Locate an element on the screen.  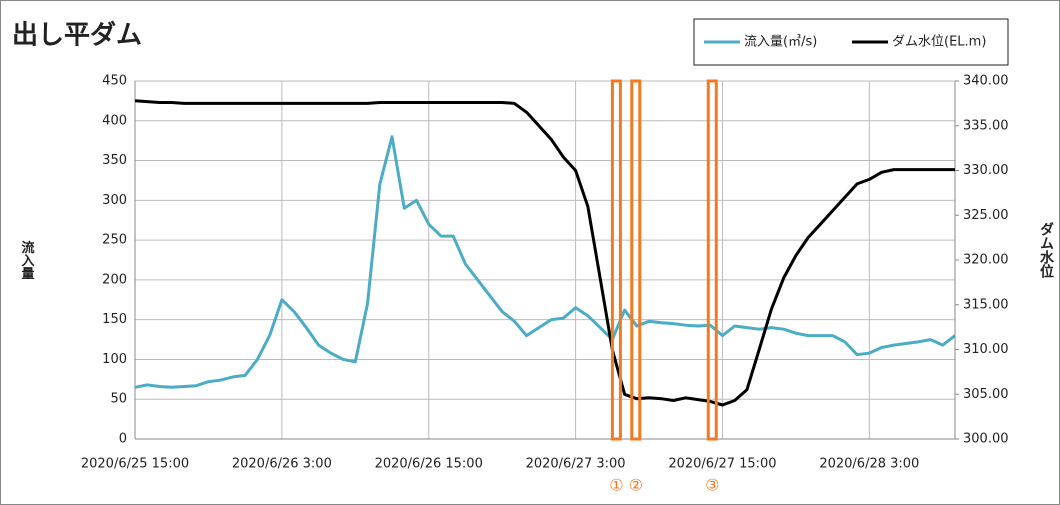
y-tick-label: 0 is located at coordinates (123, 439).